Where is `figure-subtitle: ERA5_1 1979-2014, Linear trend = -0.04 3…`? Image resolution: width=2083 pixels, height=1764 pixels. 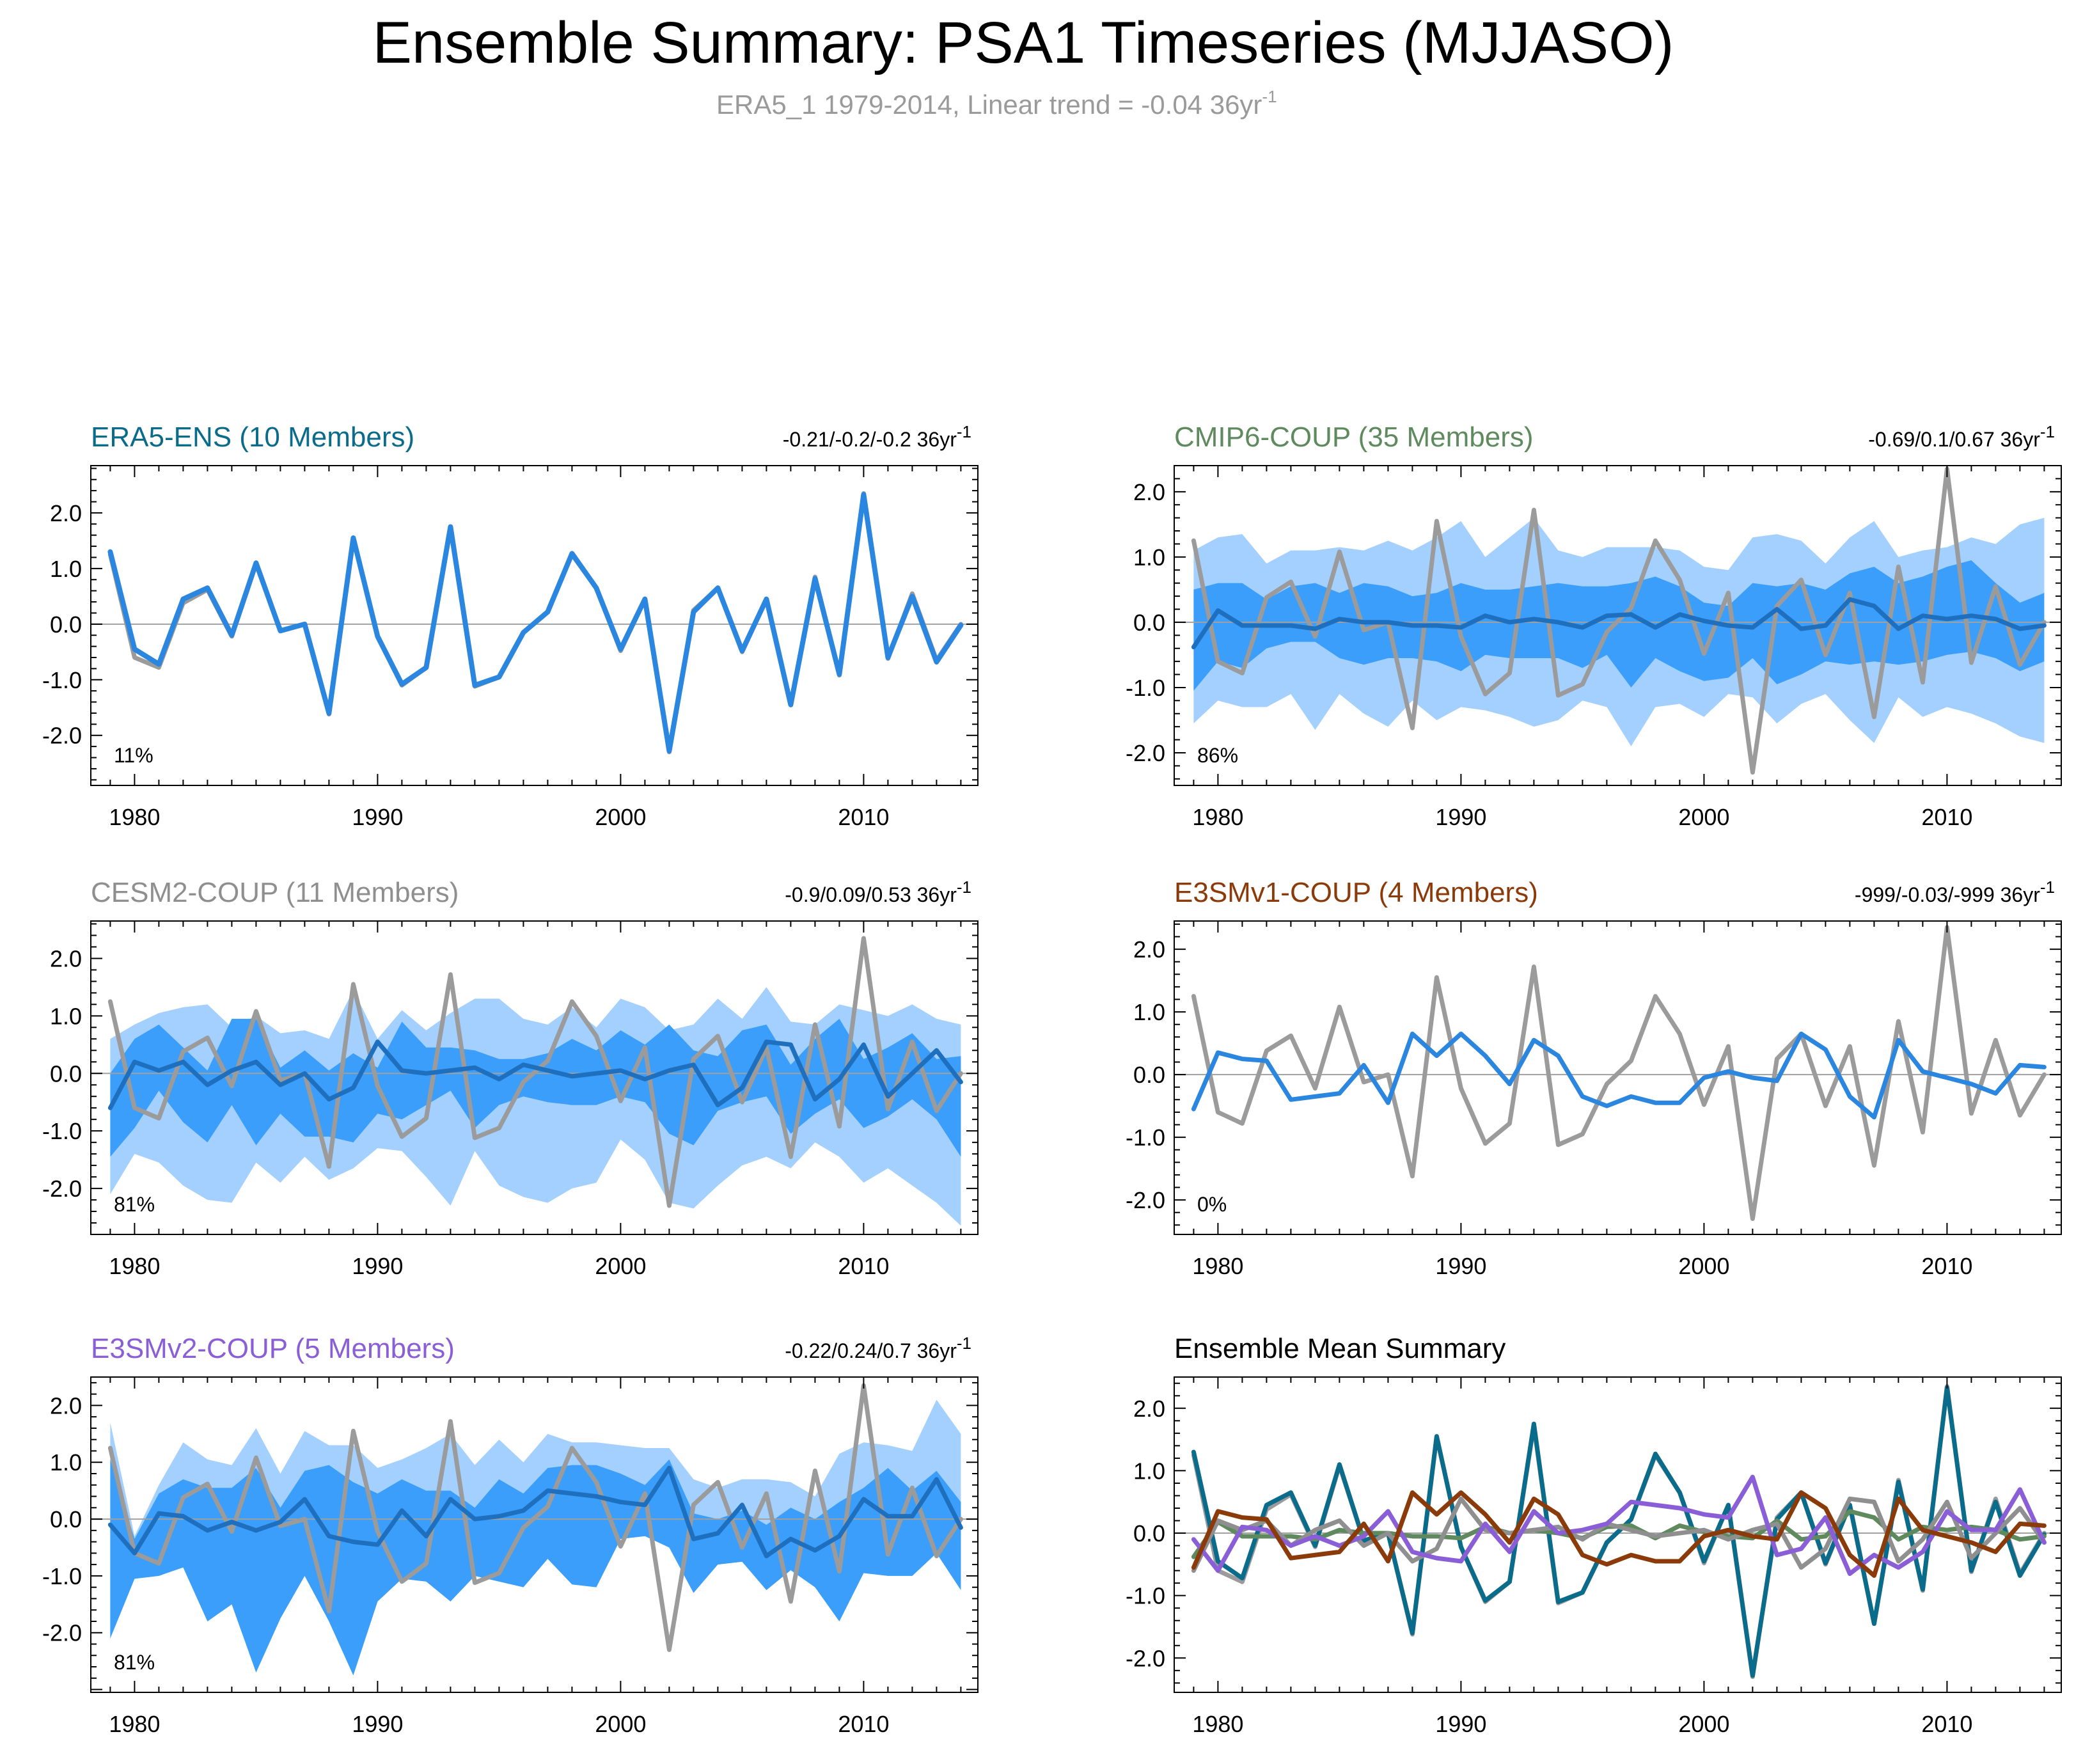 figure-subtitle: ERA5_1 1979-2014, Linear trend = -0.04 3… is located at coordinates (996, 104).